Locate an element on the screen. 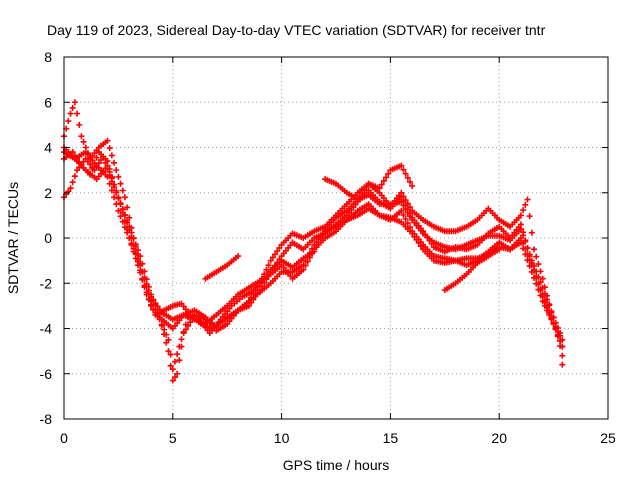 The width and height of the screenshot is (640, 480). y-tick-label: 0 is located at coordinates (48, 238).